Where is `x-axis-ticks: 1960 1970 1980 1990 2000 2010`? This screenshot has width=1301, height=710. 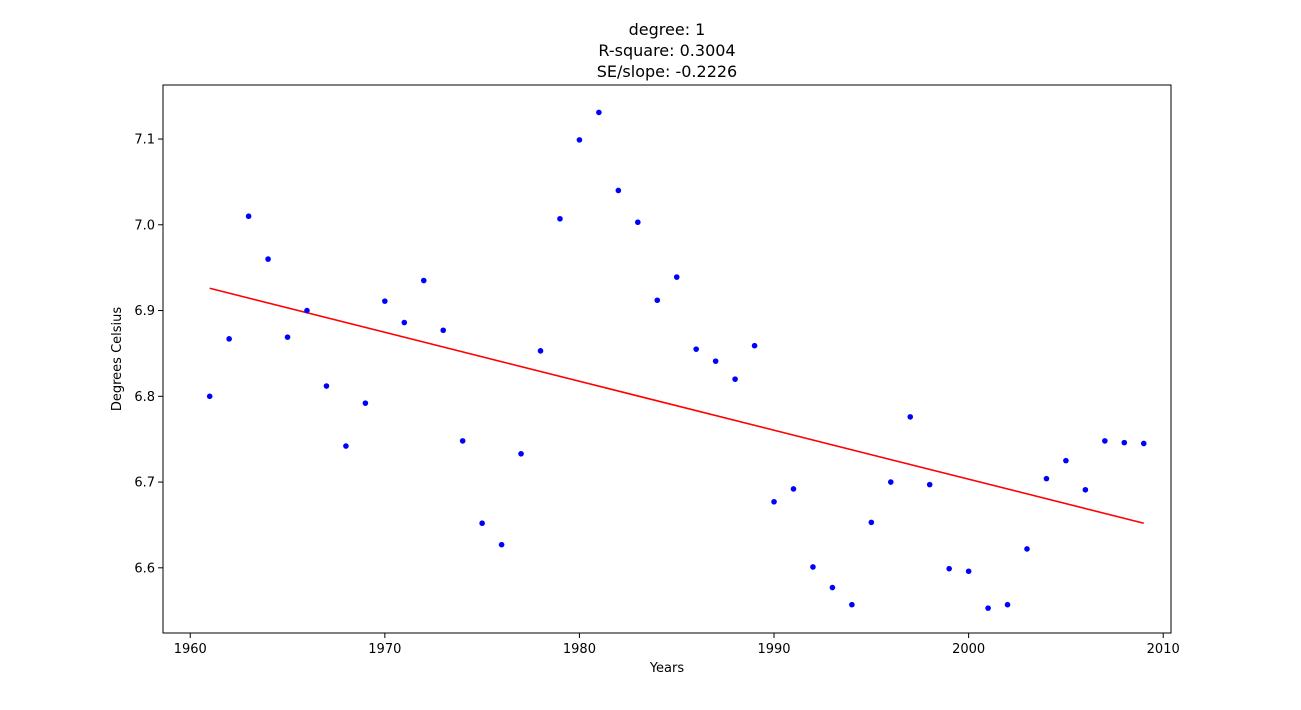 x-axis-ticks: 1960 1970 1980 1990 2000 2010 is located at coordinates (677, 645).